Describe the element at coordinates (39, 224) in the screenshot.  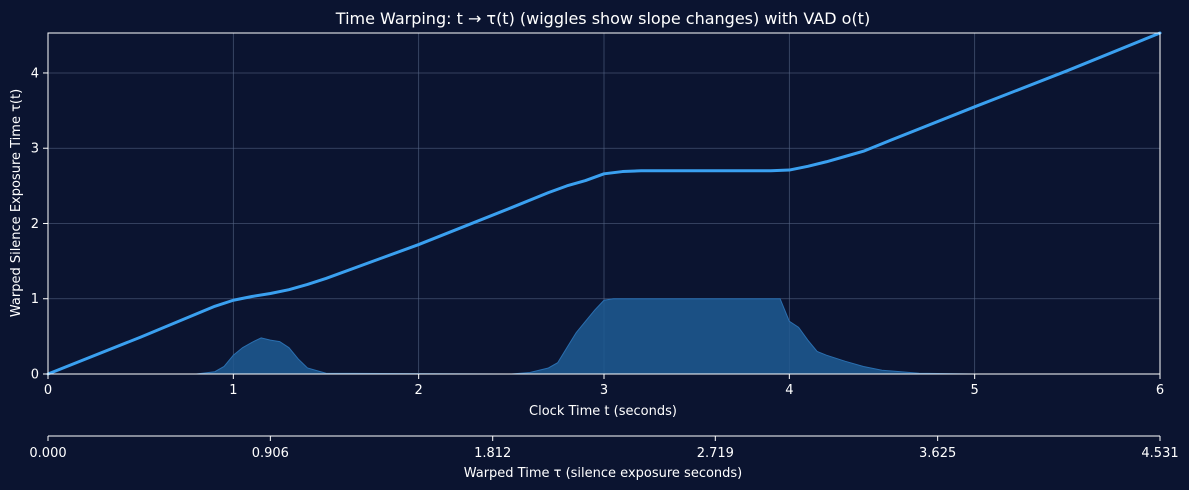
I see `y-axis-ticks: 0 1 2 3 4` at that location.